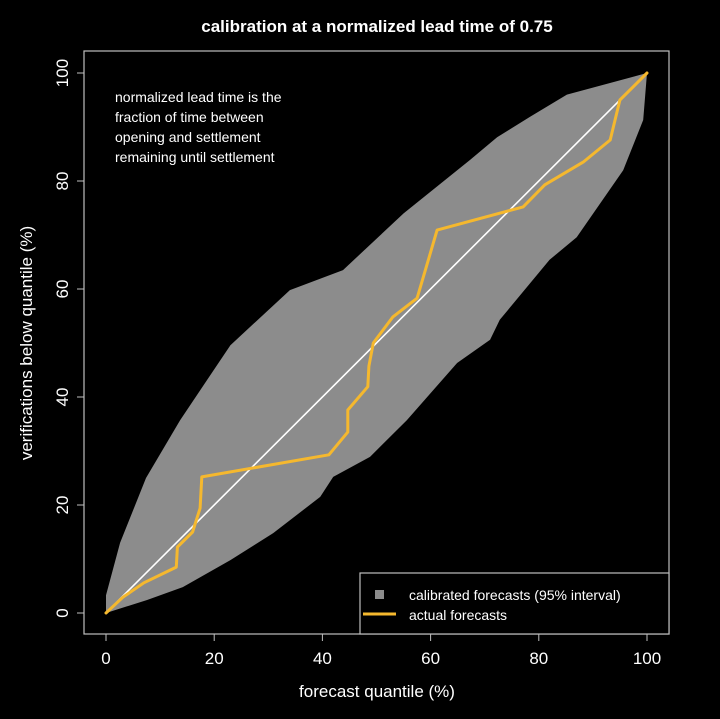  What do you see at coordinates (195, 157) in the screenshot?
I see `annotation-line-4: remaining until settlement` at bounding box center [195, 157].